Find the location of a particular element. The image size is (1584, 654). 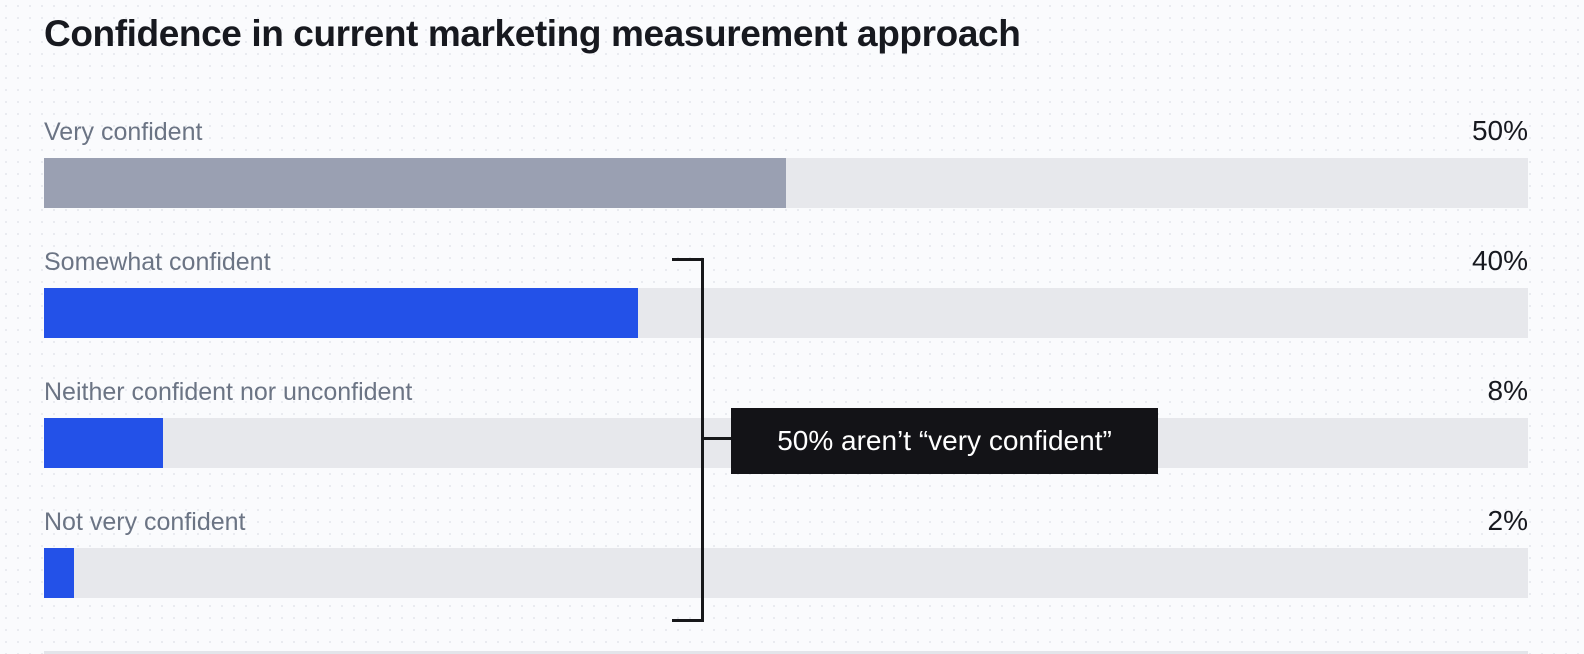

bar-row-header: Not very confident 2% is located at coordinates (786, 521).